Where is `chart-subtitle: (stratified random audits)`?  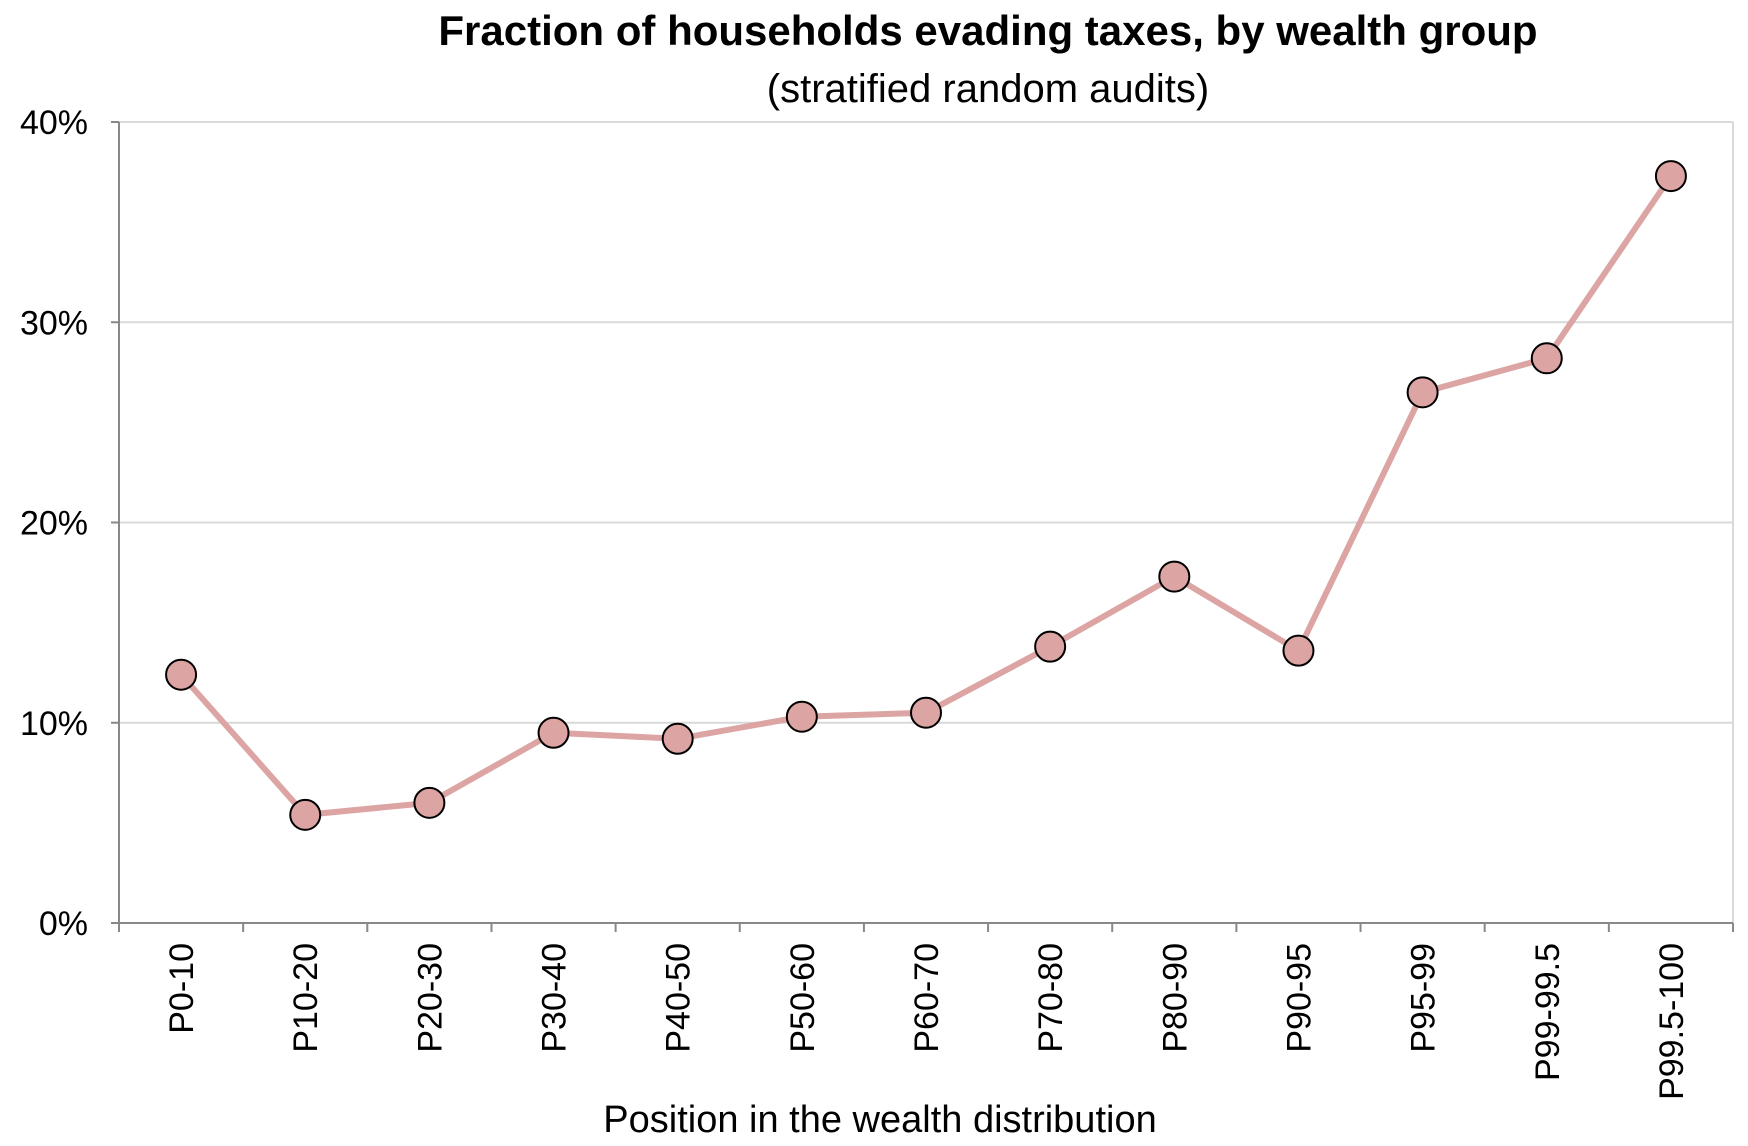 chart-subtitle: (stratified random audits) is located at coordinates (988, 89).